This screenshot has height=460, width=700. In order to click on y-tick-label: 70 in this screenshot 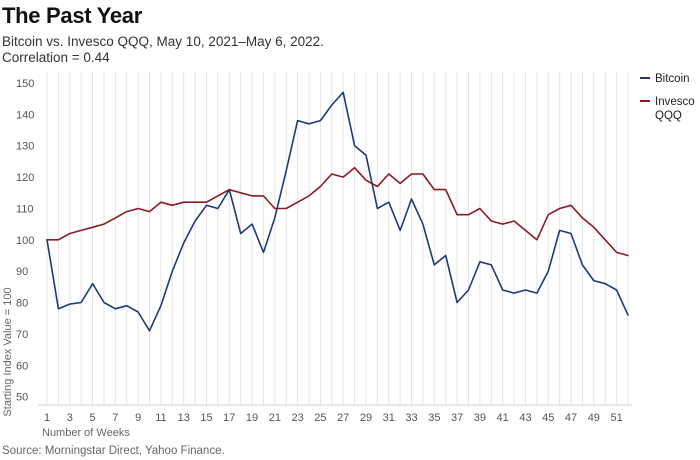, I will do `click(22, 335)`.